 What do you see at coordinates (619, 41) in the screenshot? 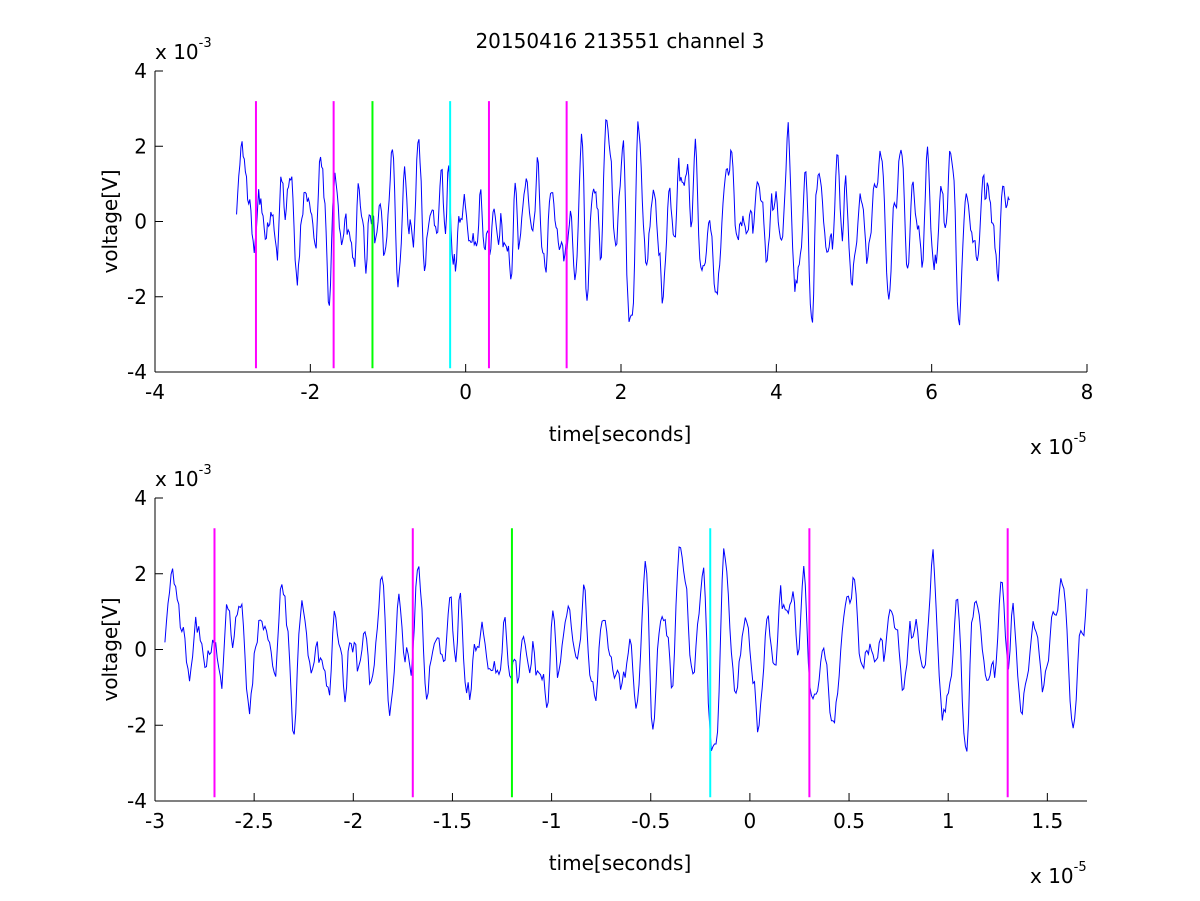
I see `figure-title: 20150416 213551 channel 3` at bounding box center [619, 41].